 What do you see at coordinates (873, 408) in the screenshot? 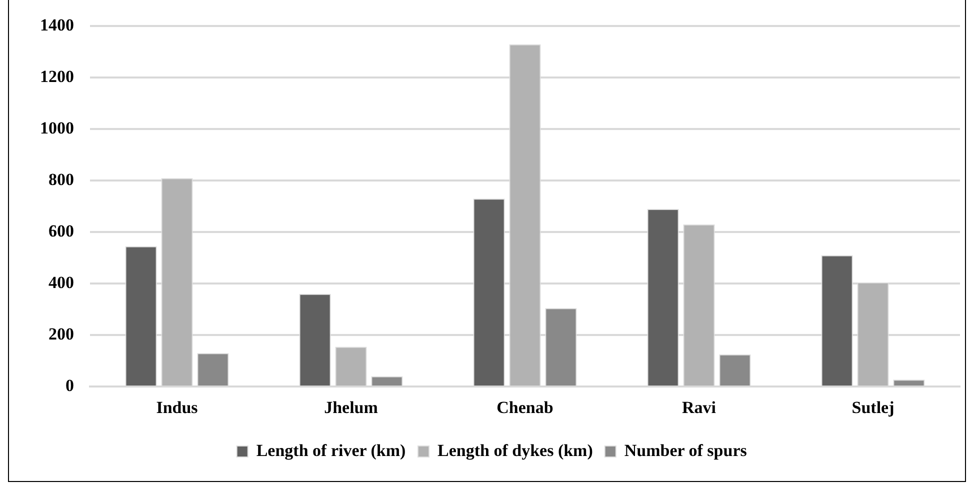
I see `x-tick-label: Sutlej` at bounding box center [873, 408].